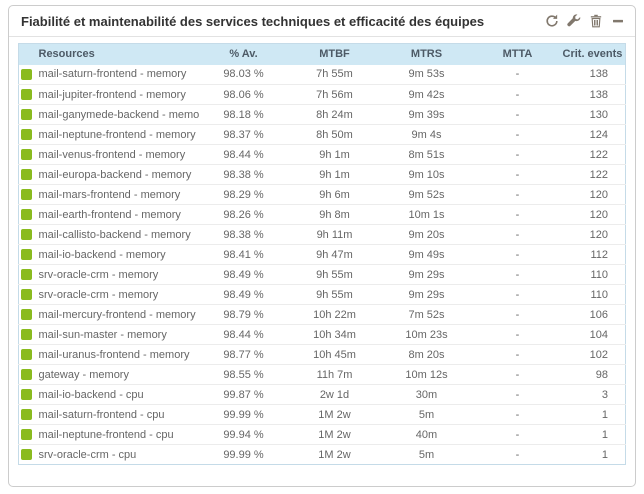  I want to click on column-header-resources: Resources, so click(118, 54).